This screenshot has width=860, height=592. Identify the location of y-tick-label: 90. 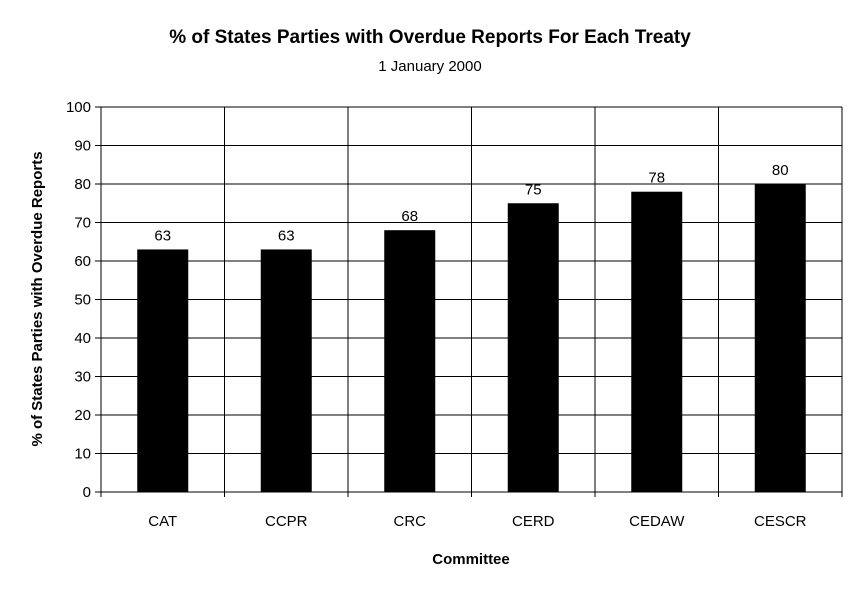
(82, 146).